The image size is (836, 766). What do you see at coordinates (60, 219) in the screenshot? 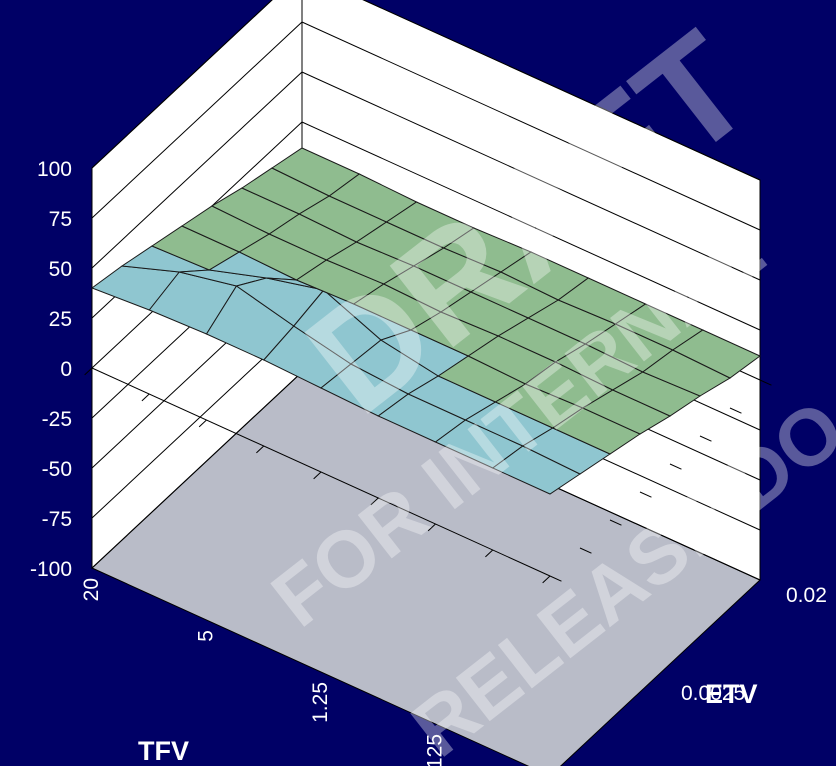
I see `z-tick-label: 75` at bounding box center [60, 219].